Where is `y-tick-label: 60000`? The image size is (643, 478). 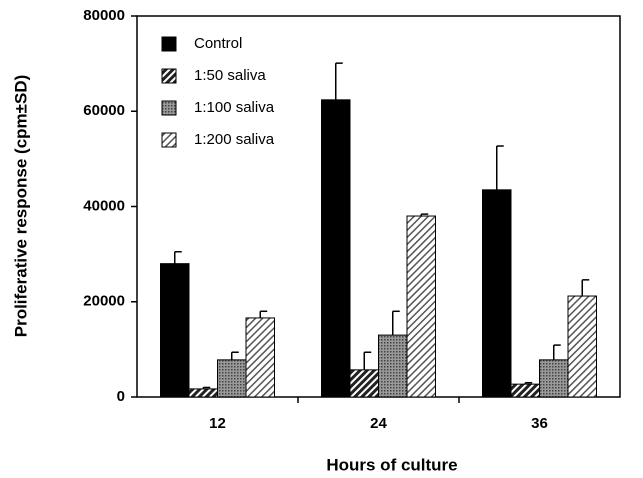 y-tick-label: 60000 is located at coordinates (104, 110).